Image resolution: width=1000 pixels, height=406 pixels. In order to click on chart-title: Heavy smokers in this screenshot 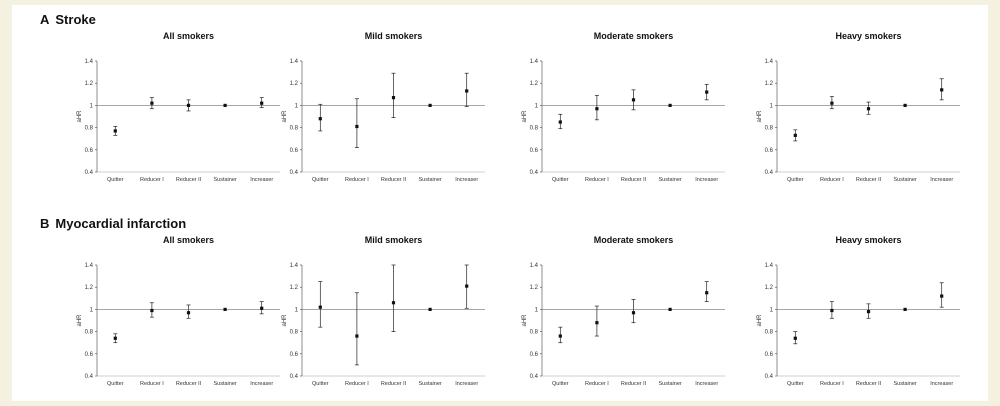, I will do `click(868, 36)`.